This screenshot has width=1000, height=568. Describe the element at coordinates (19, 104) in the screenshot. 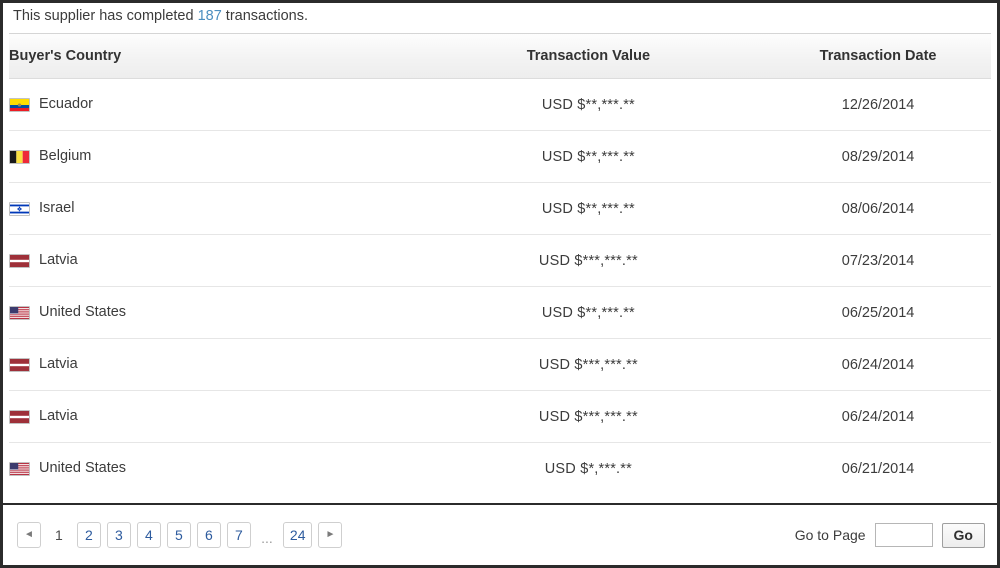

I see `flag-ecuador` at that location.